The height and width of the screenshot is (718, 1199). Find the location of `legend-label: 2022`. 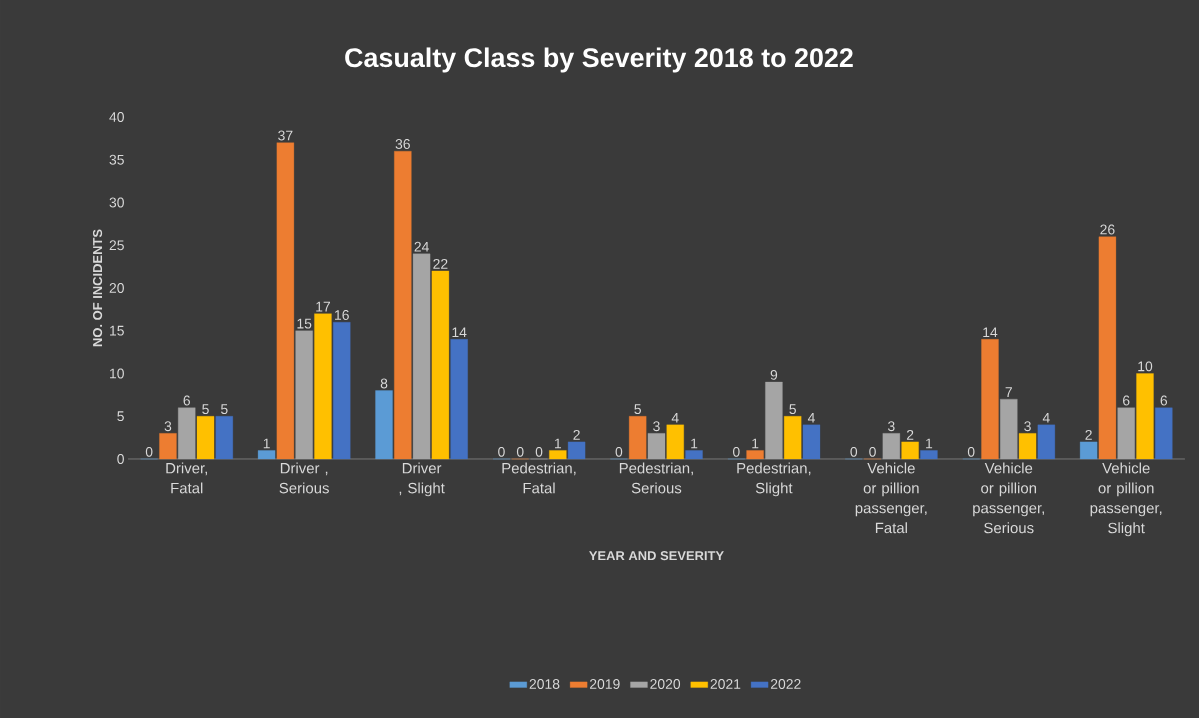

legend-label: 2022 is located at coordinates (785, 684).